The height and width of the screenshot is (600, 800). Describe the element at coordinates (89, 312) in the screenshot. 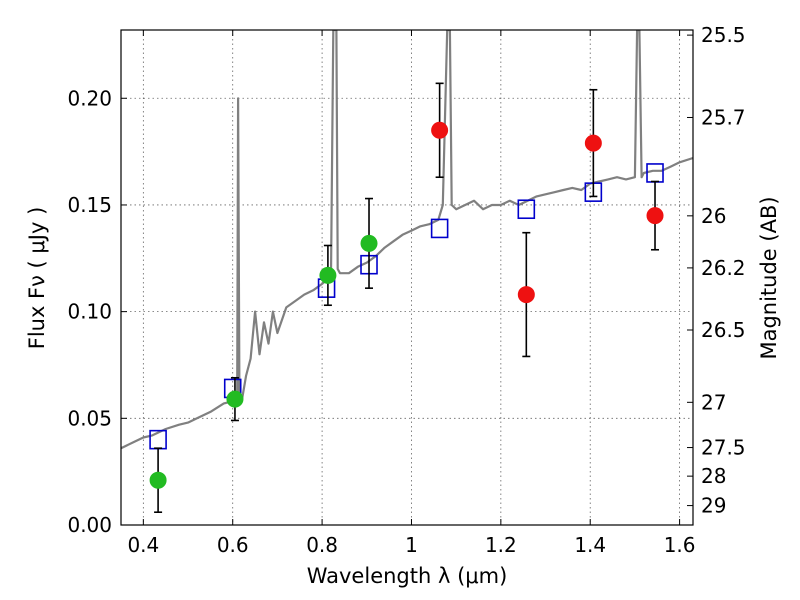

I see `y-tick-label: 0.10` at that location.